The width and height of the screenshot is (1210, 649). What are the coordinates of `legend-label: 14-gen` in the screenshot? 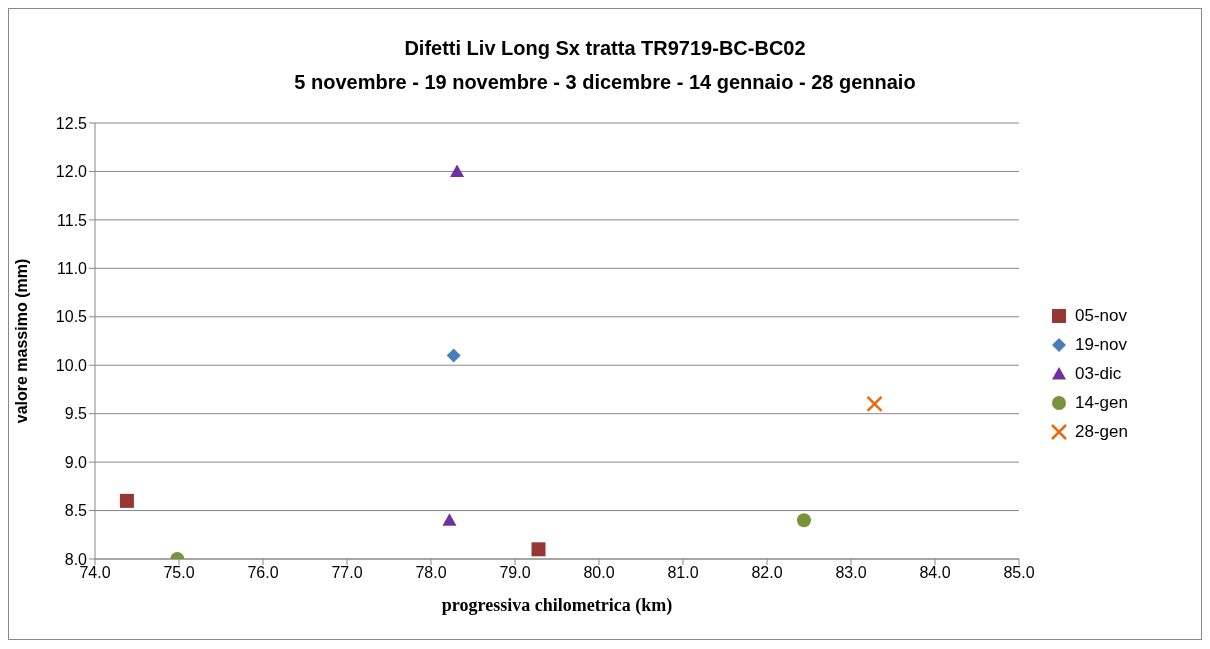 It's located at (1101, 403).